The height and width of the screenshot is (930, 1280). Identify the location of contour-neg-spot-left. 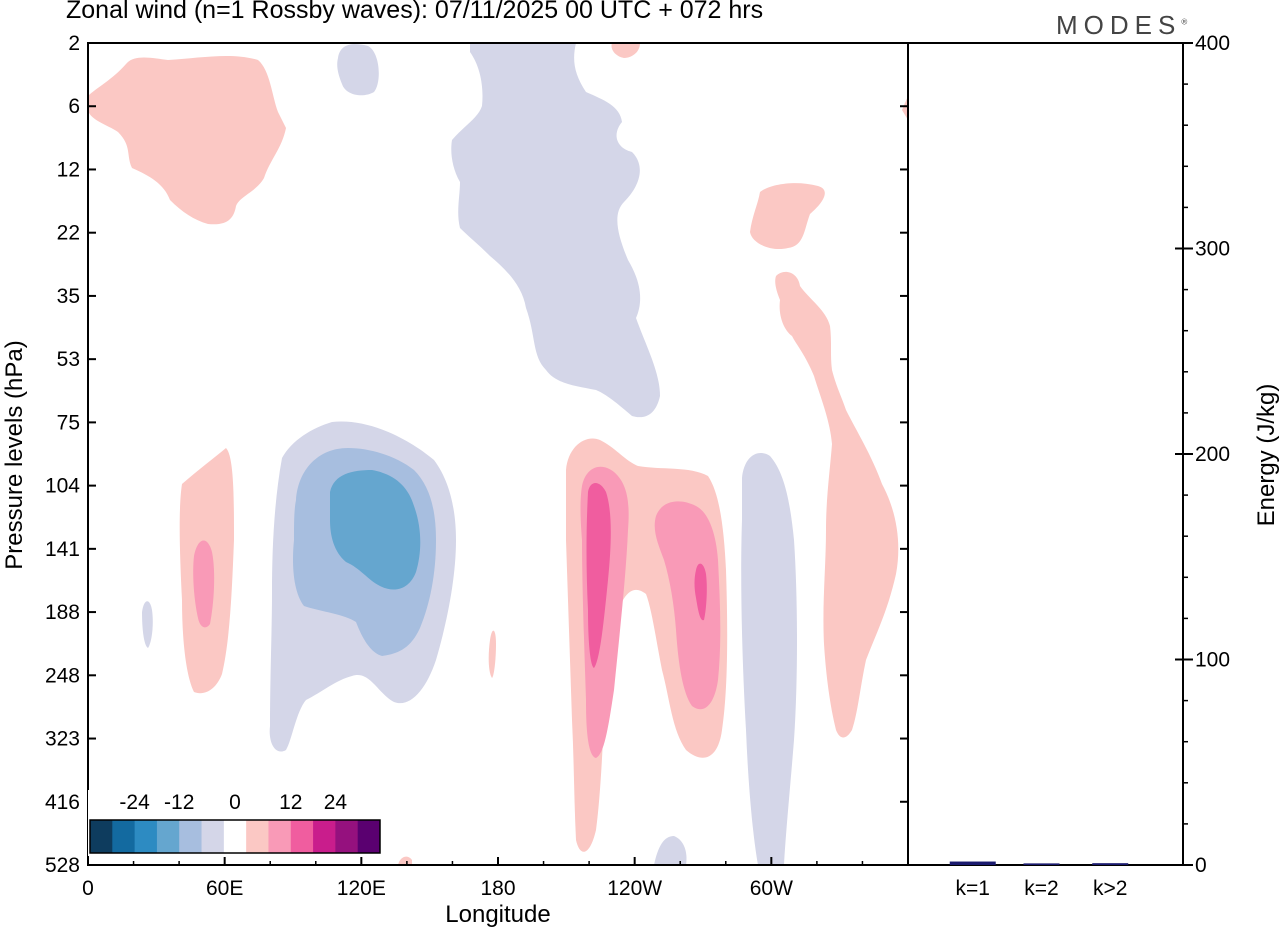
(147, 624).